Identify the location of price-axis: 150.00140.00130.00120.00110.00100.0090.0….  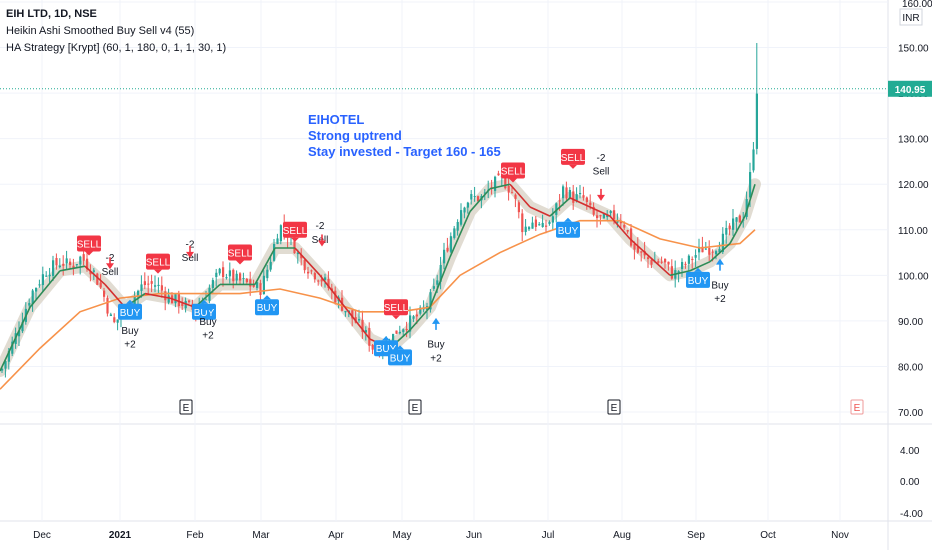
(910, 260).